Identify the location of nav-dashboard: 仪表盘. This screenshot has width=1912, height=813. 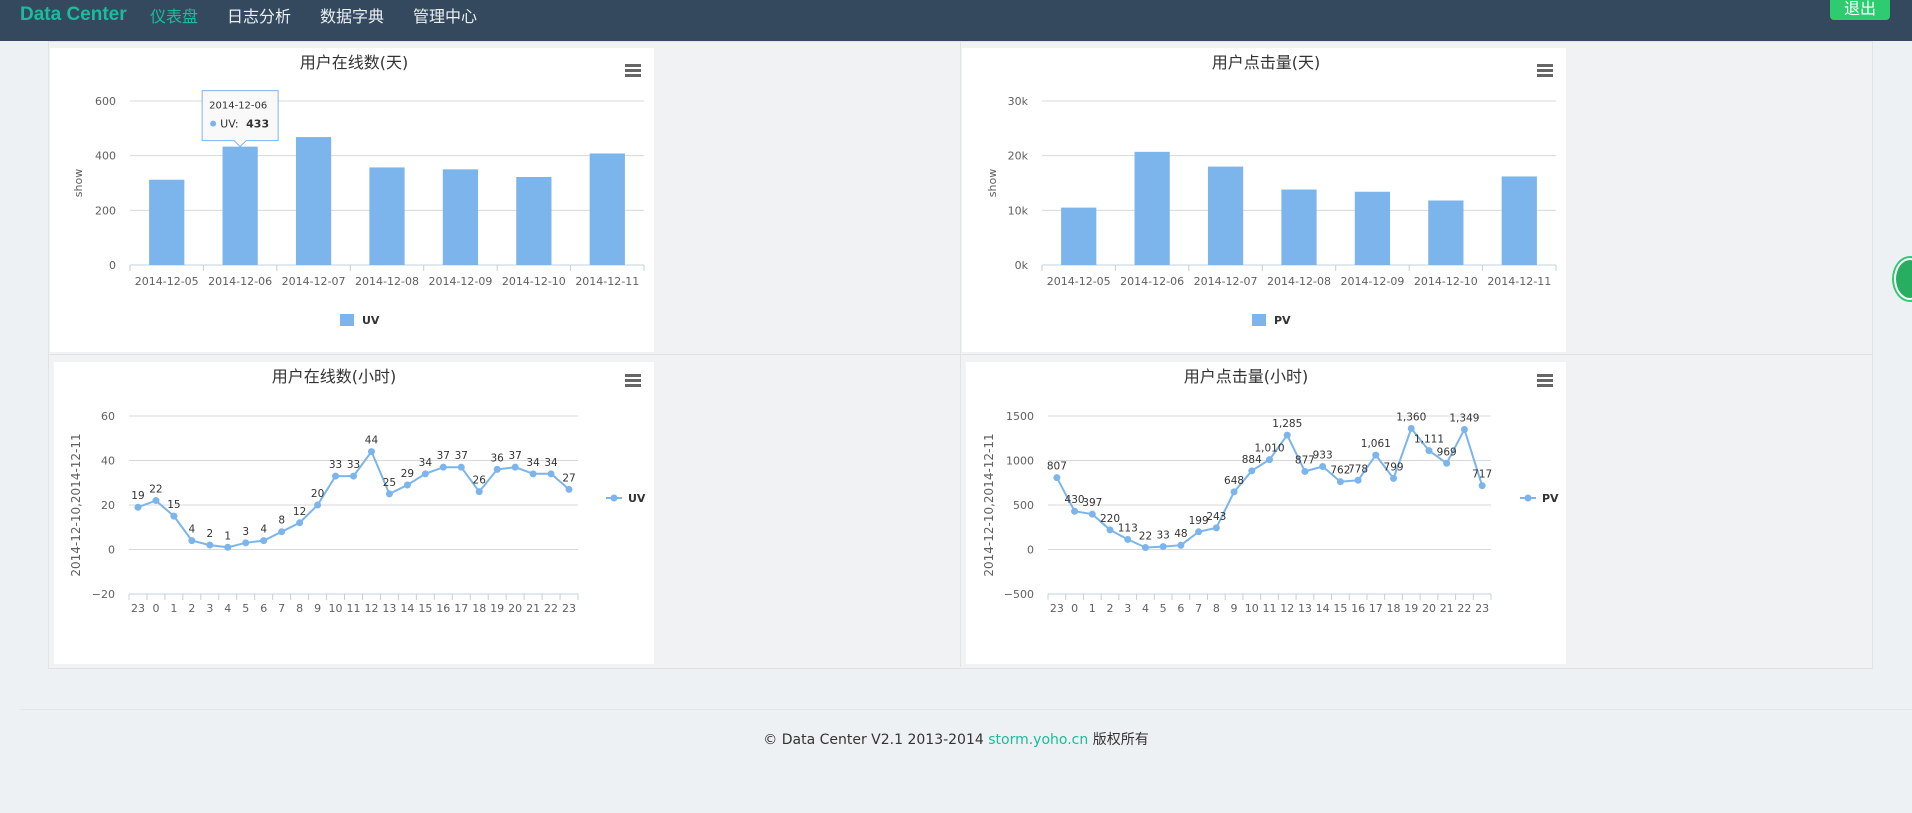
(174, 16).